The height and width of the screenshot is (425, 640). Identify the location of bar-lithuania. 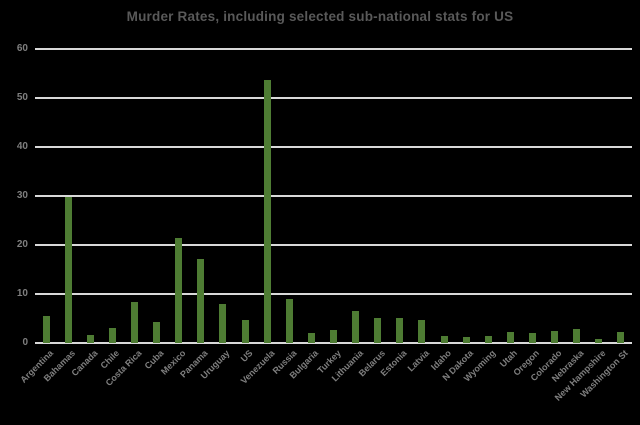
(356, 326).